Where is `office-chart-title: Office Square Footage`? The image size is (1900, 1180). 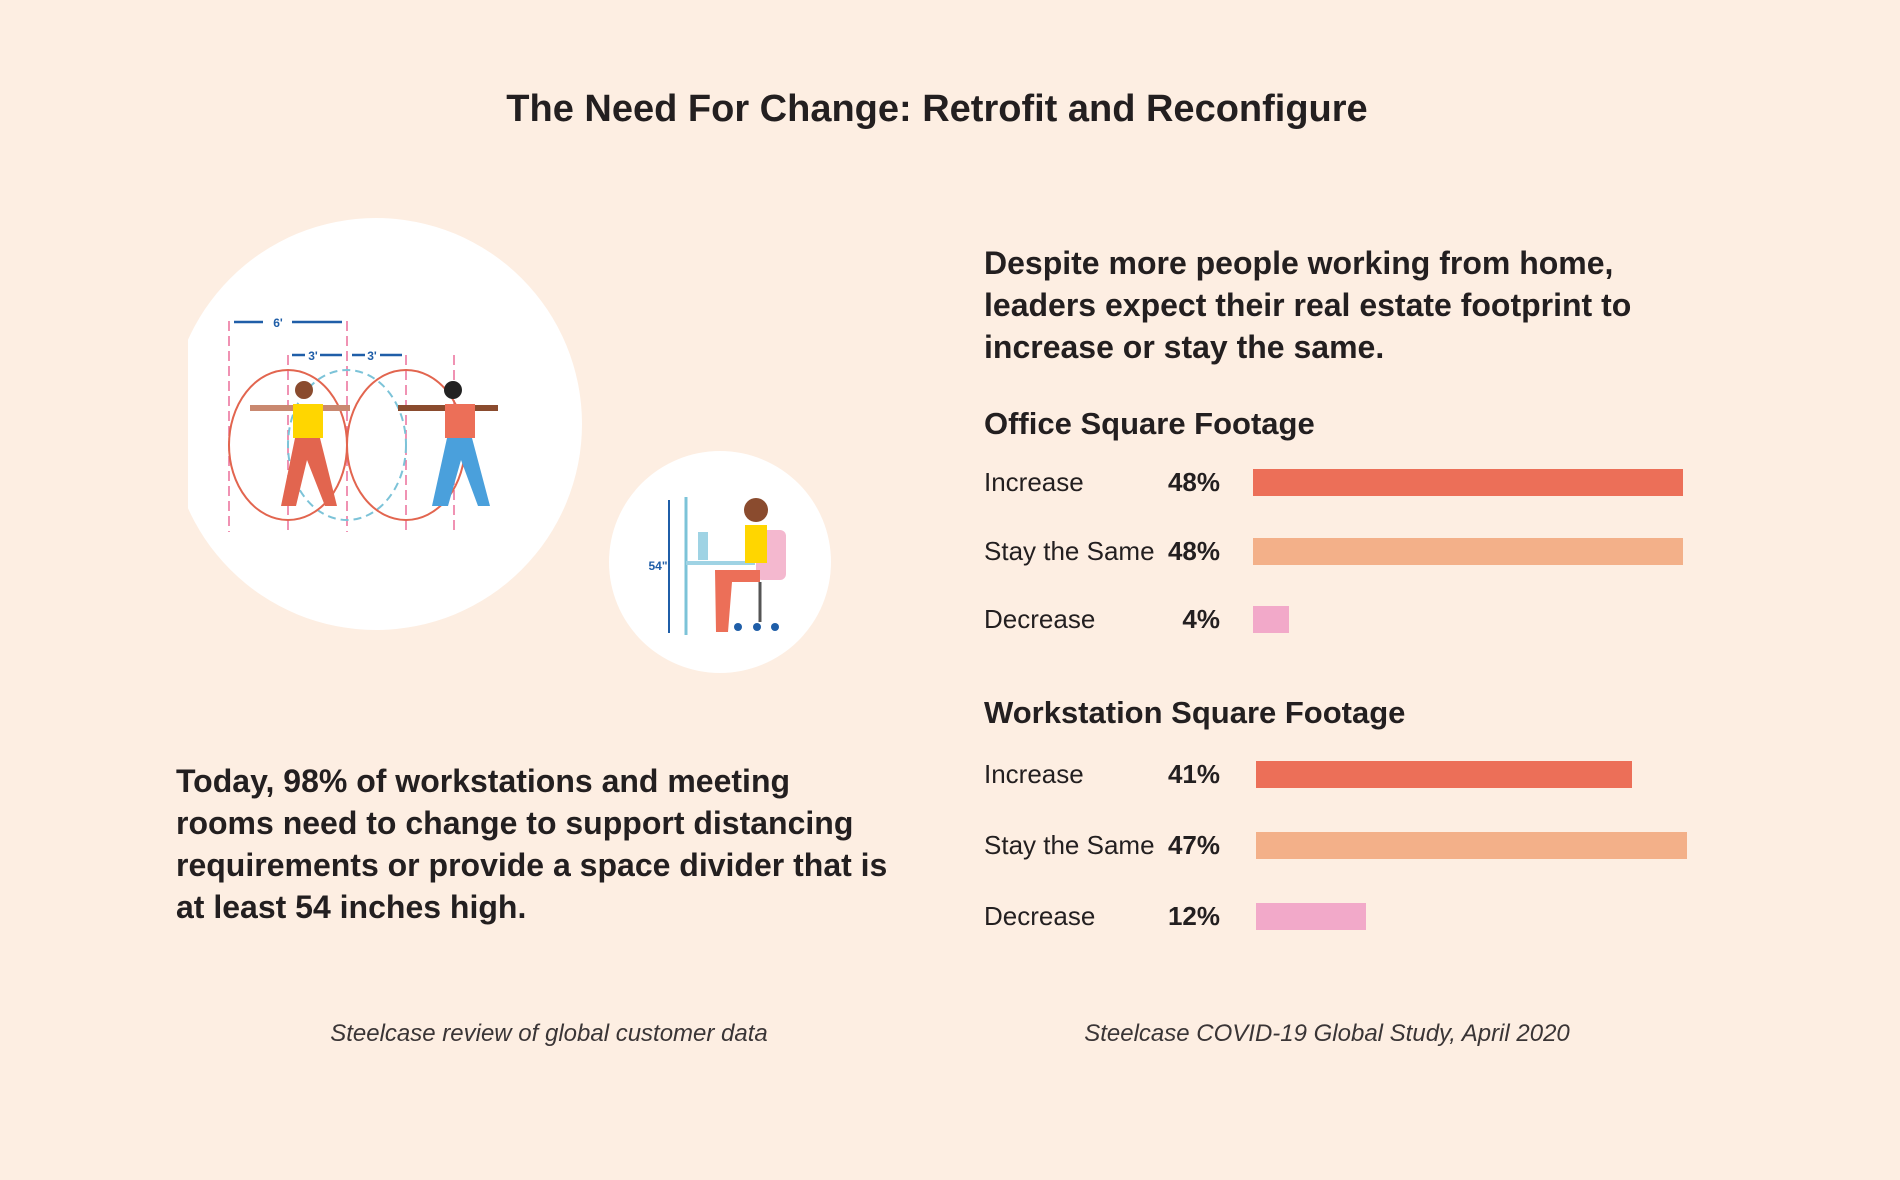 office-chart-title: Office Square Footage is located at coordinates (1149, 423).